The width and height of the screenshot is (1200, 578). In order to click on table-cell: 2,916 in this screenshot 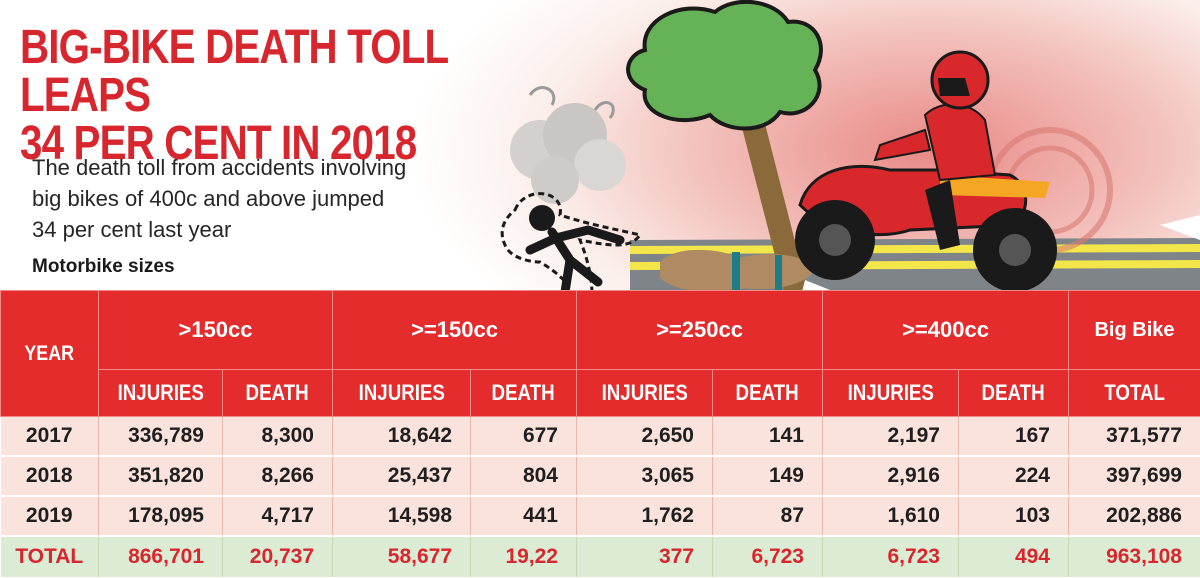, I will do `click(890, 476)`.